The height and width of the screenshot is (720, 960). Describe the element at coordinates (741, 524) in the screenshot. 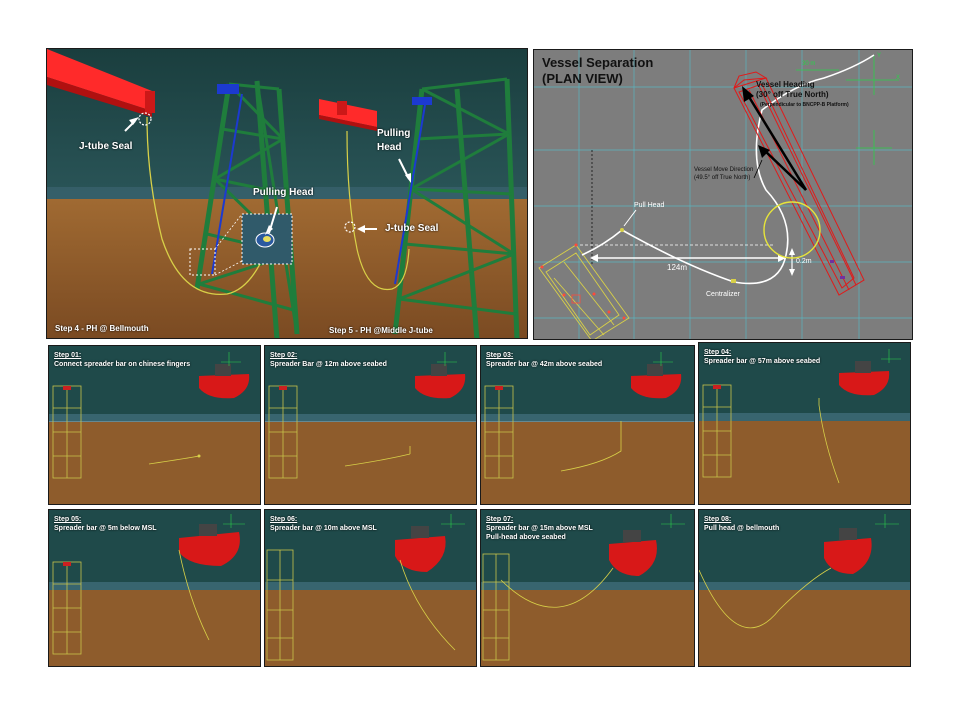

I see `step-08-title: Step 08: Pull head @ bellmouth` at that location.